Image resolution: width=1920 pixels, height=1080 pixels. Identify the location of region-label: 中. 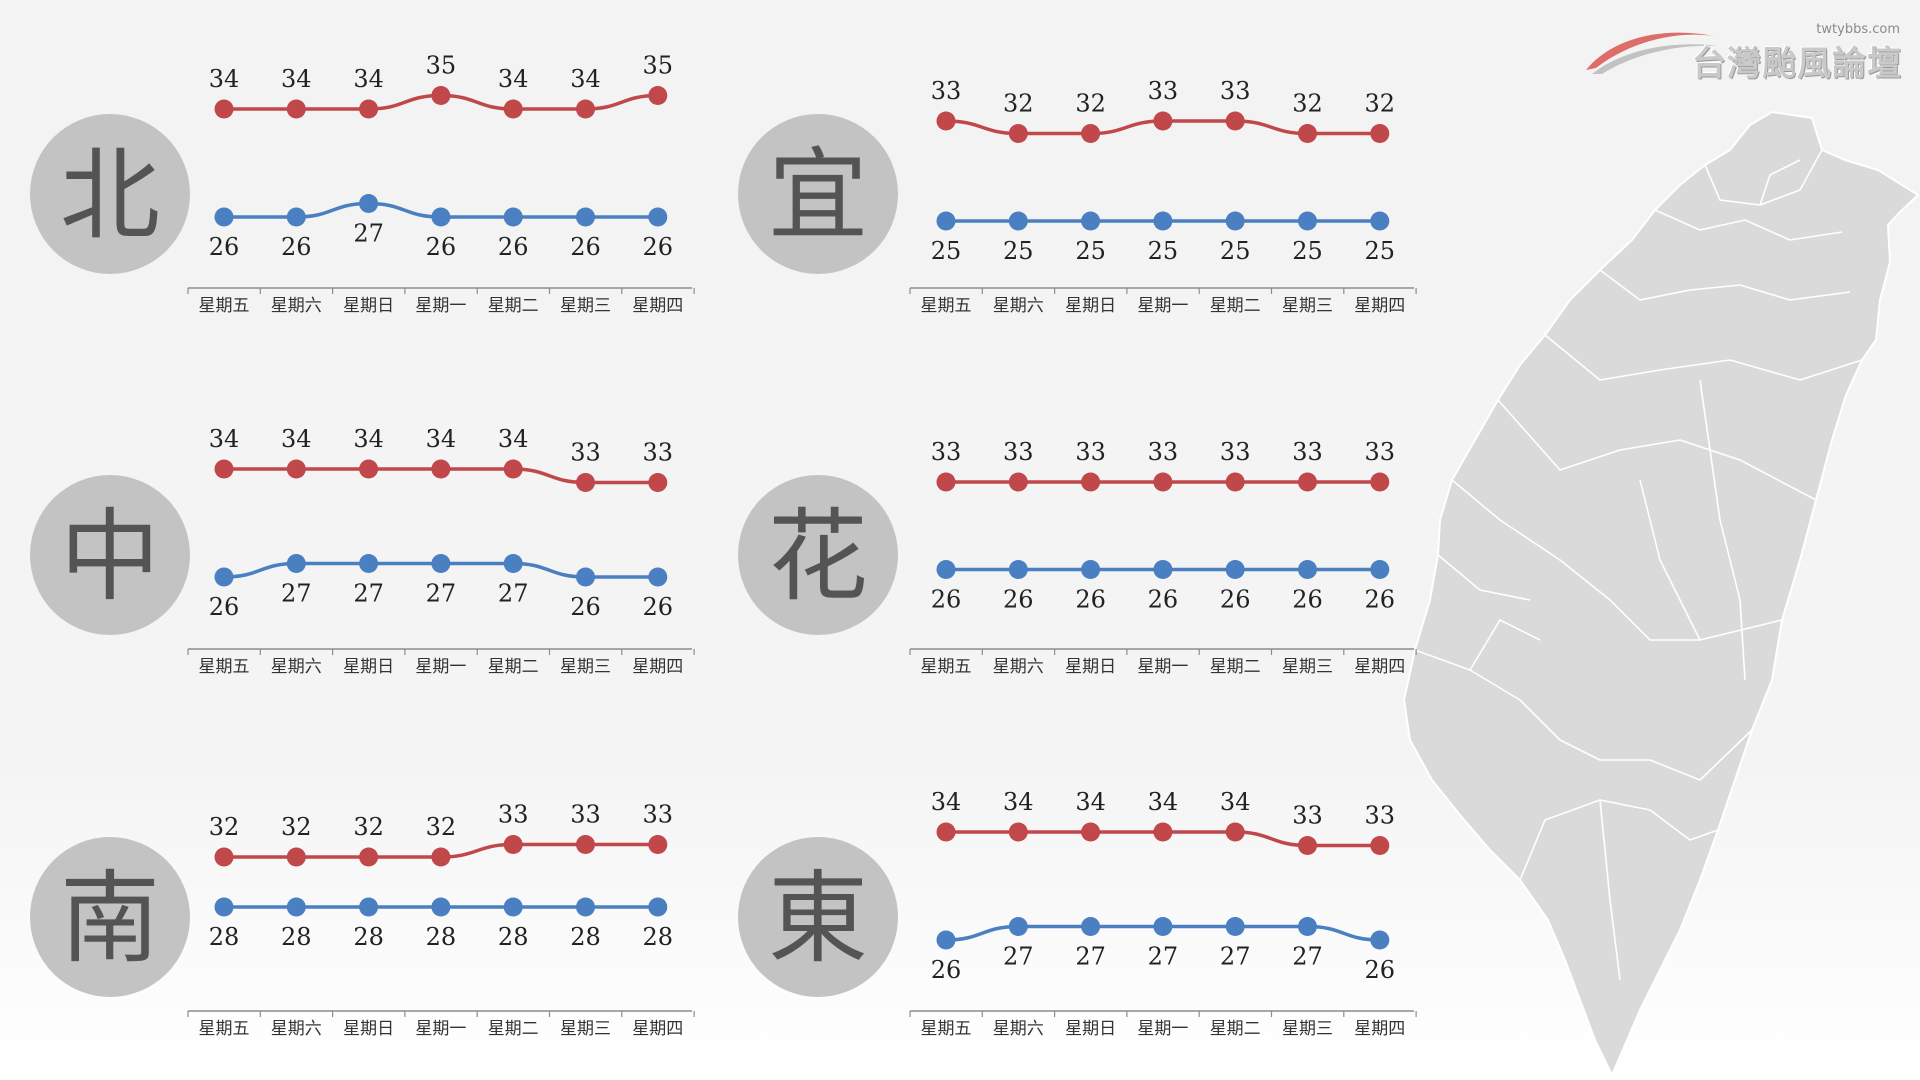
(110, 556).